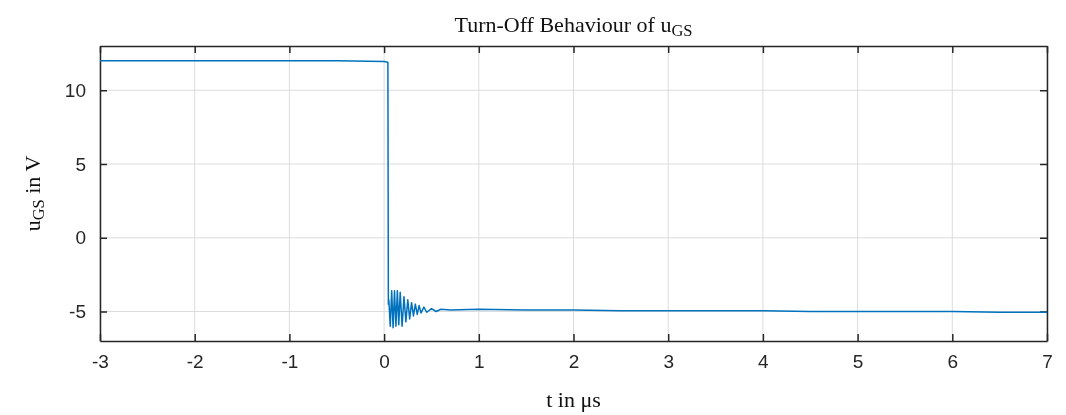 Image resolution: width=1066 pixels, height=415 pixels. I want to click on y-tick-label: 0, so click(80, 238).